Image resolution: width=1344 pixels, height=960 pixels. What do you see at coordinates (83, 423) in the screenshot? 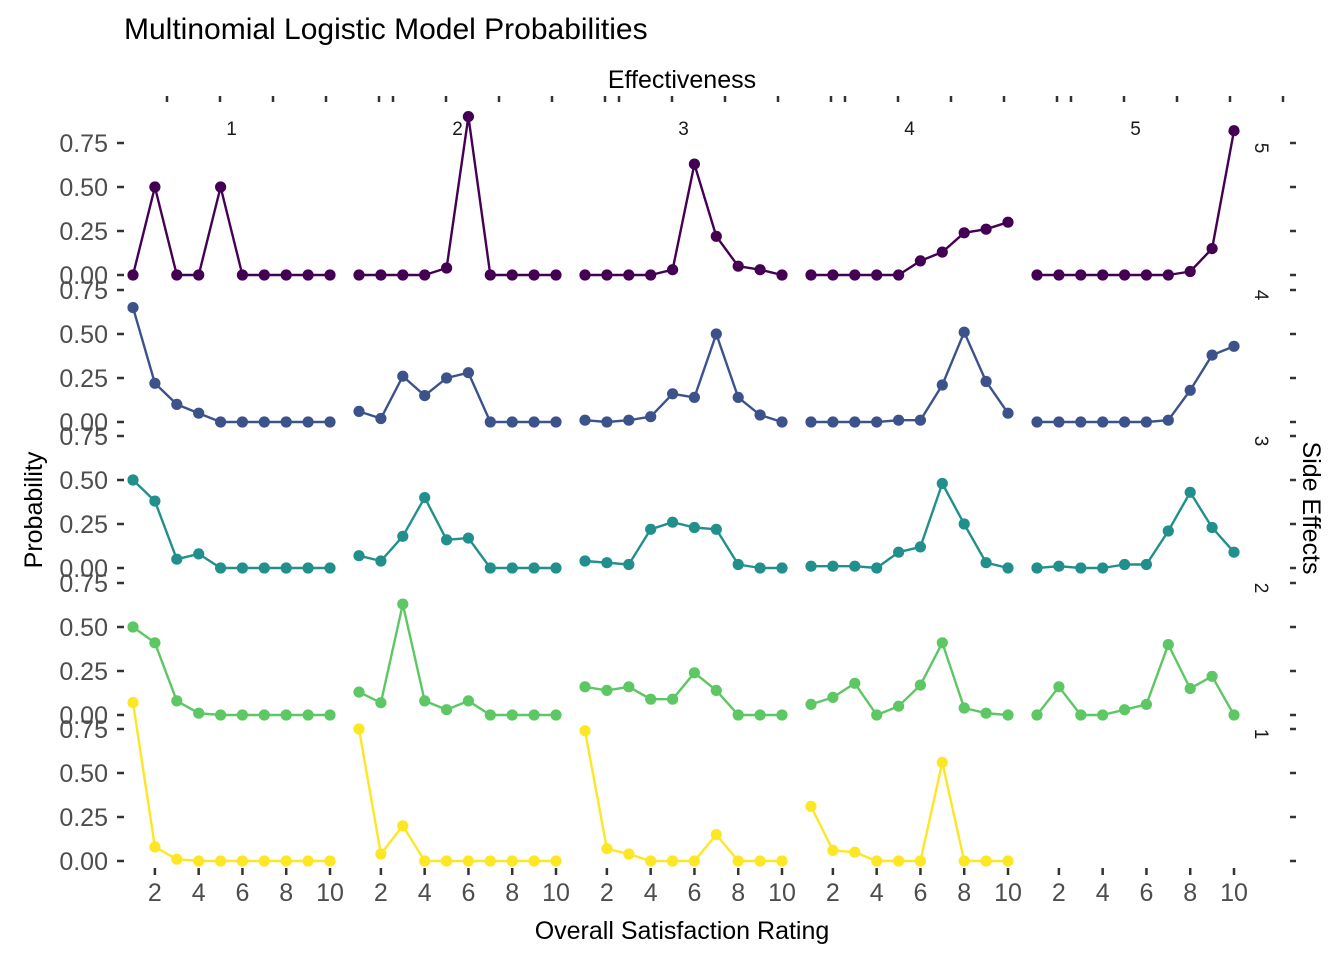
I see `y-tick-label: 0.00` at bounding box center [83, 423].